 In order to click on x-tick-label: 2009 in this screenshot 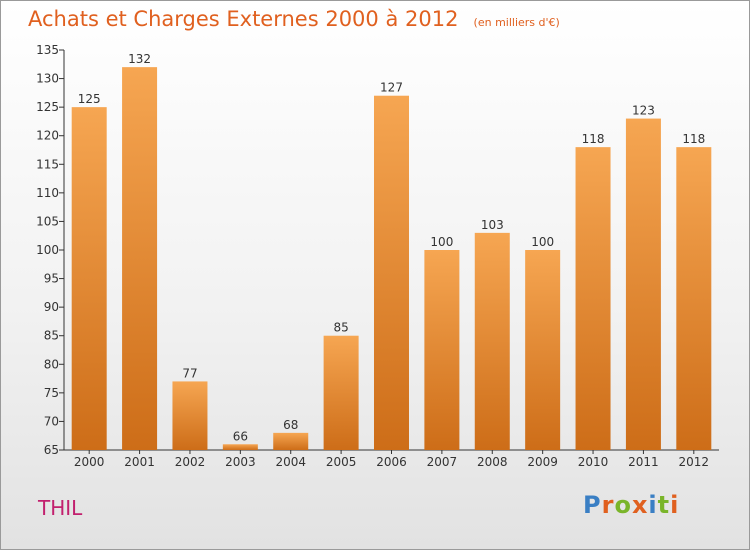, I will do `click(542, 462)`.